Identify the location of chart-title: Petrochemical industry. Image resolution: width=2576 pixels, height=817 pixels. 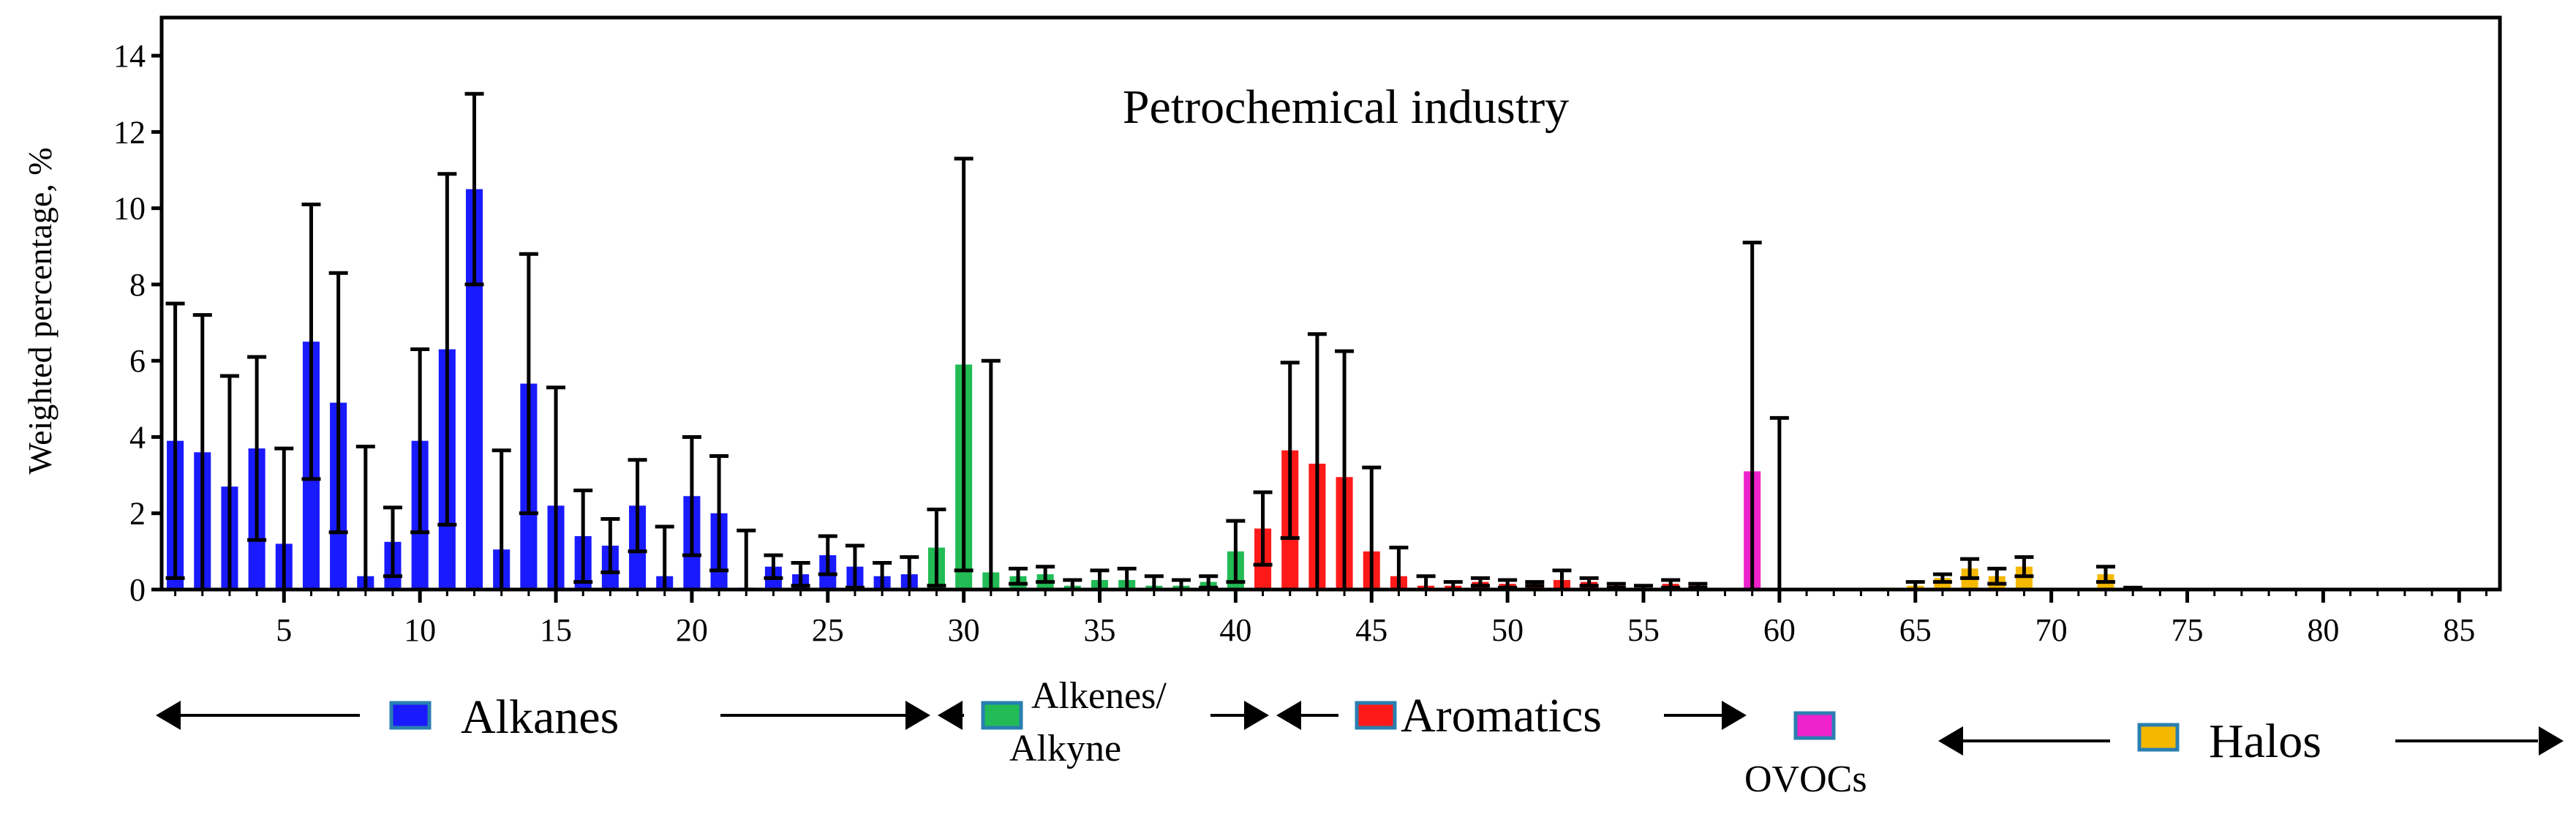
(1346, 107).